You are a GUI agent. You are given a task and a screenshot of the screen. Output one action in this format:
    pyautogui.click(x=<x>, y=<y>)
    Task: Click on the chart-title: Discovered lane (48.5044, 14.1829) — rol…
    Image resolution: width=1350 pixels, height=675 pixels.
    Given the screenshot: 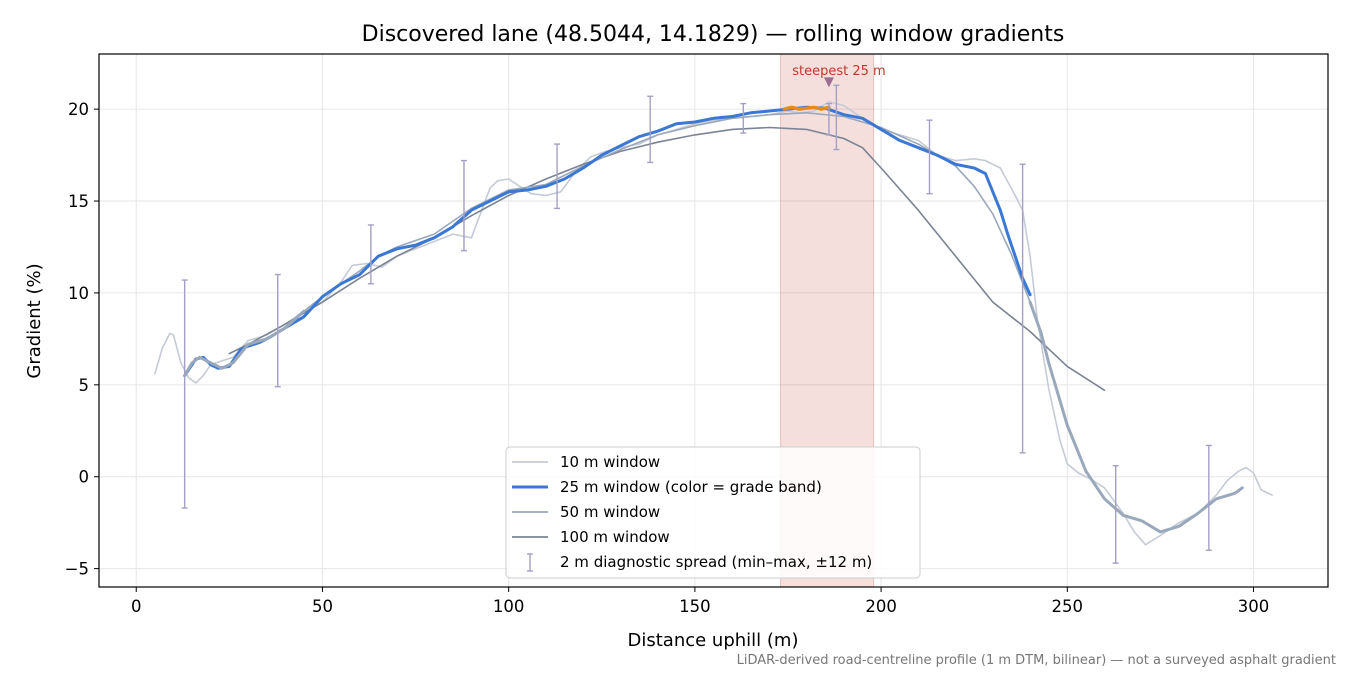 What is the action you would take?
    pyautogui.click(x=713, y=34)
    